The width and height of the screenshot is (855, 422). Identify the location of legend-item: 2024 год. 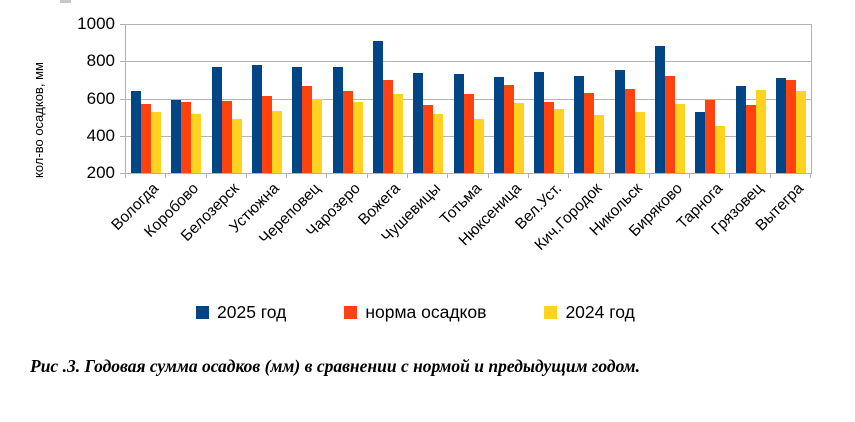
(589, 312).